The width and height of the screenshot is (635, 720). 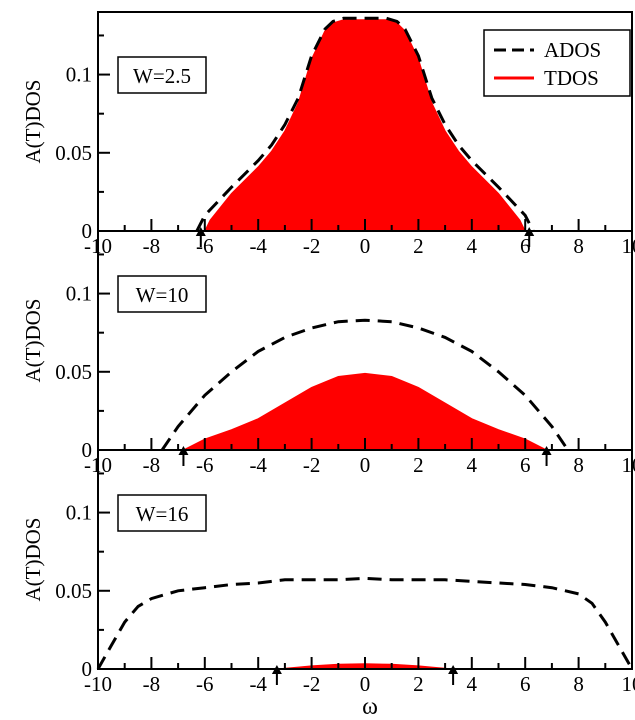 I want to click on y-tick-label-panel-3: 0.05, so click(x=73, y=591).